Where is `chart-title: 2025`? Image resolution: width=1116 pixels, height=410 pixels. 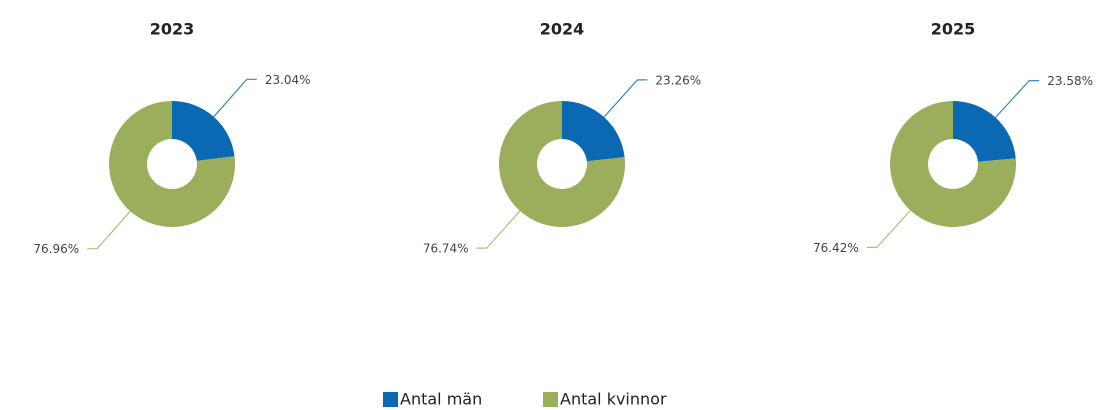 chart-title: 2025 is located at coordinates (953, 29).